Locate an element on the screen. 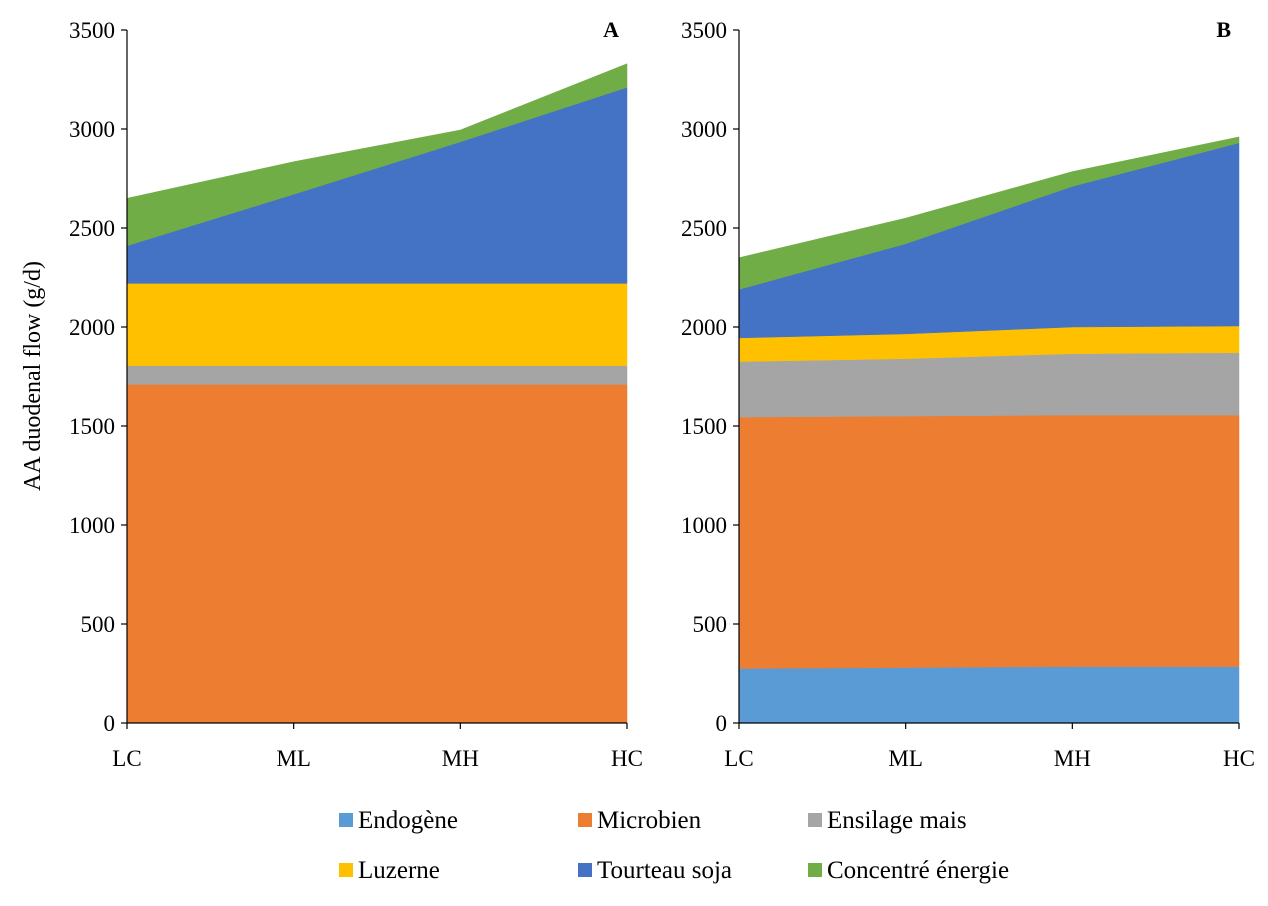 This screenshot has width=1268, height=906. panel-a-label: A is located at coordinates (611, 29).